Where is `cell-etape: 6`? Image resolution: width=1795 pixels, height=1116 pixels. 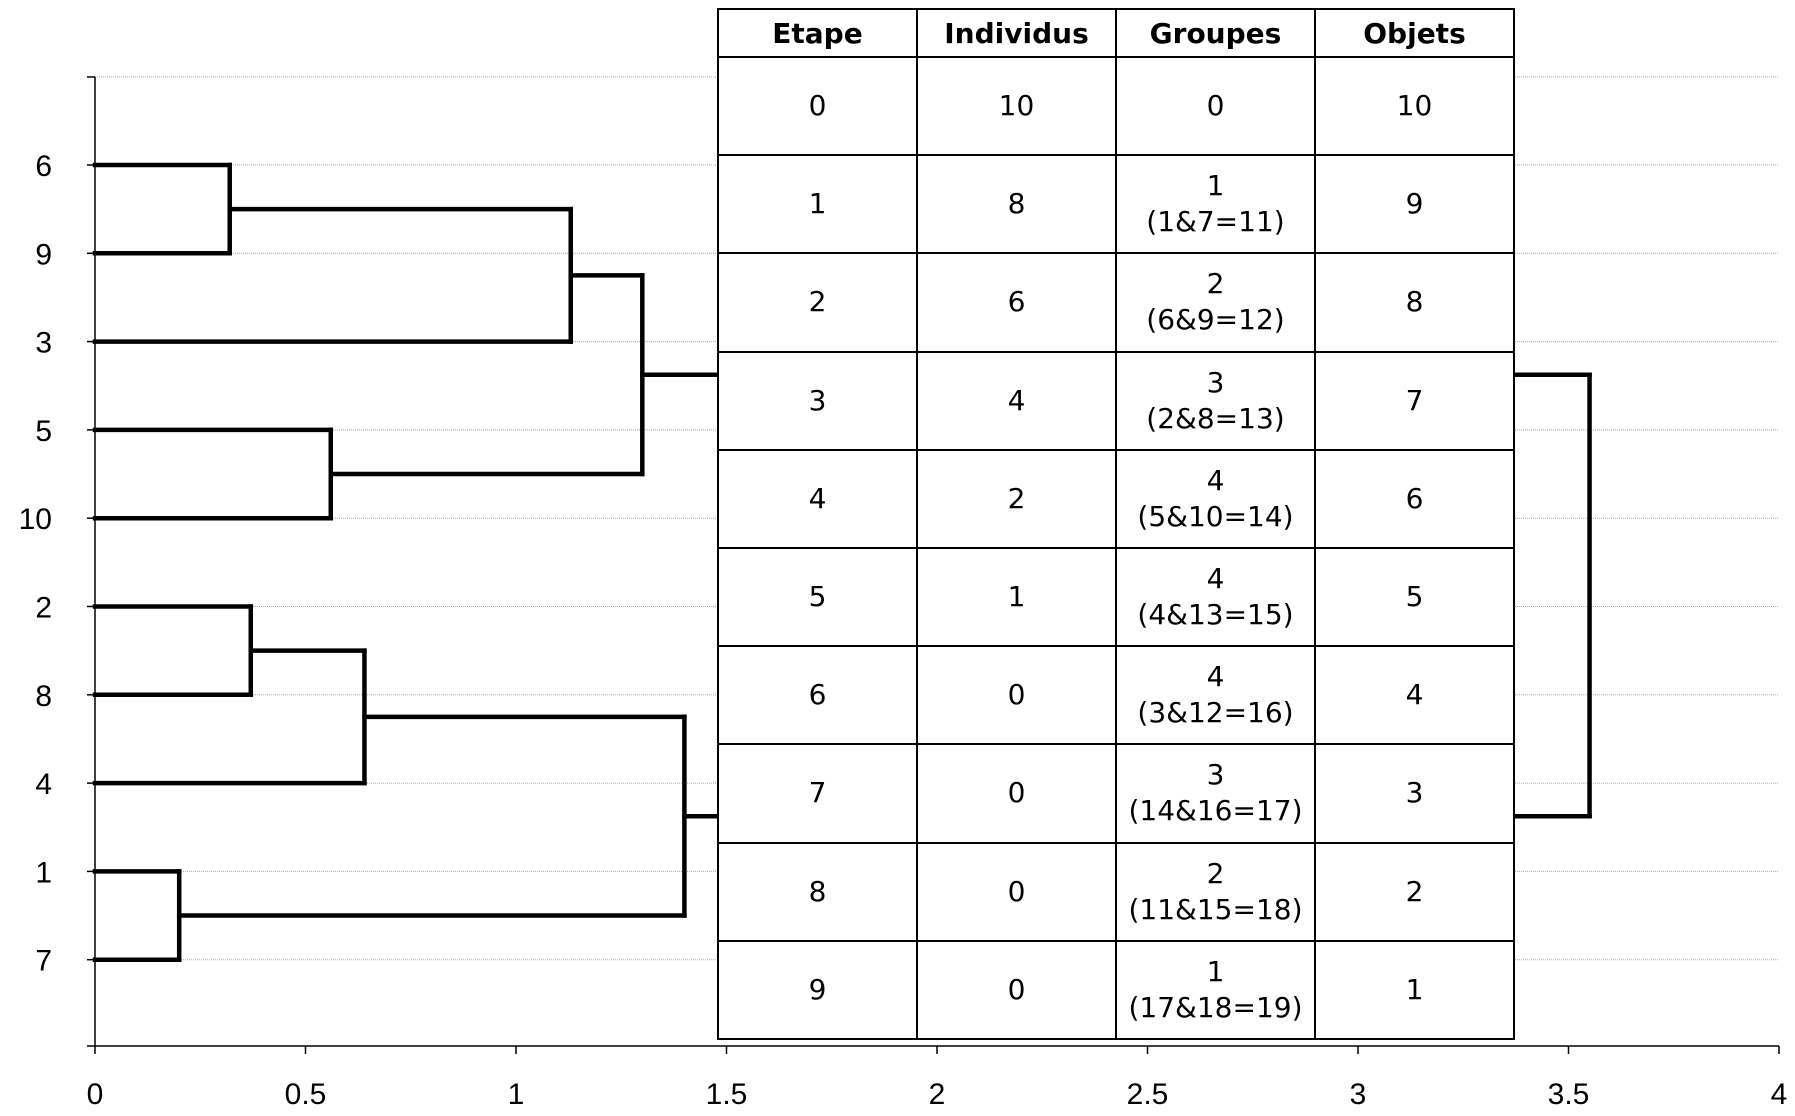 cell-etape: 6 is located at coordinates (817, 695).